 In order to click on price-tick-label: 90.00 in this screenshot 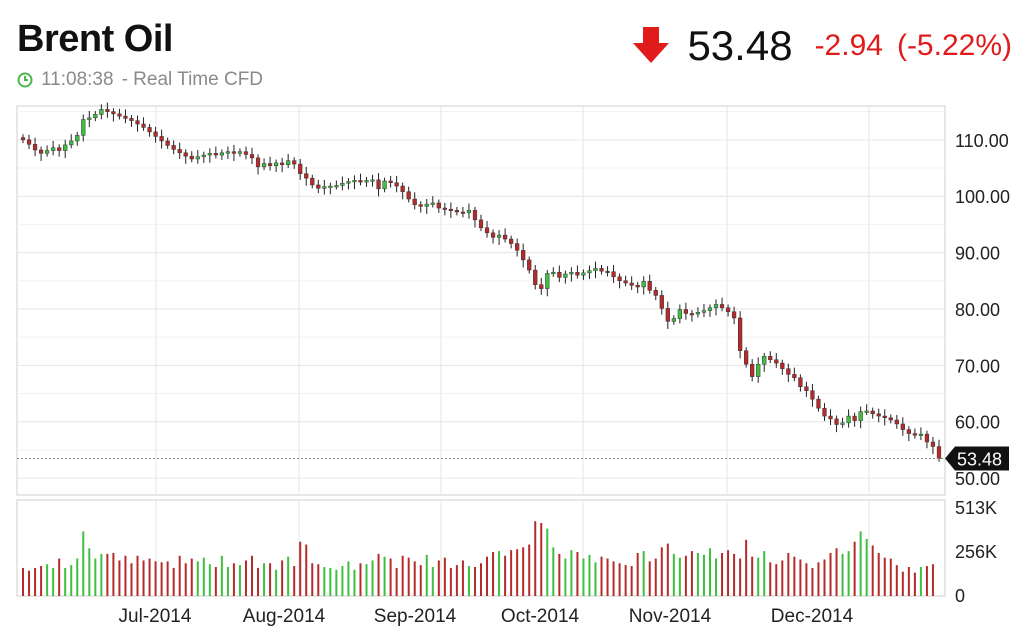, I will do `click(977, 254)`.